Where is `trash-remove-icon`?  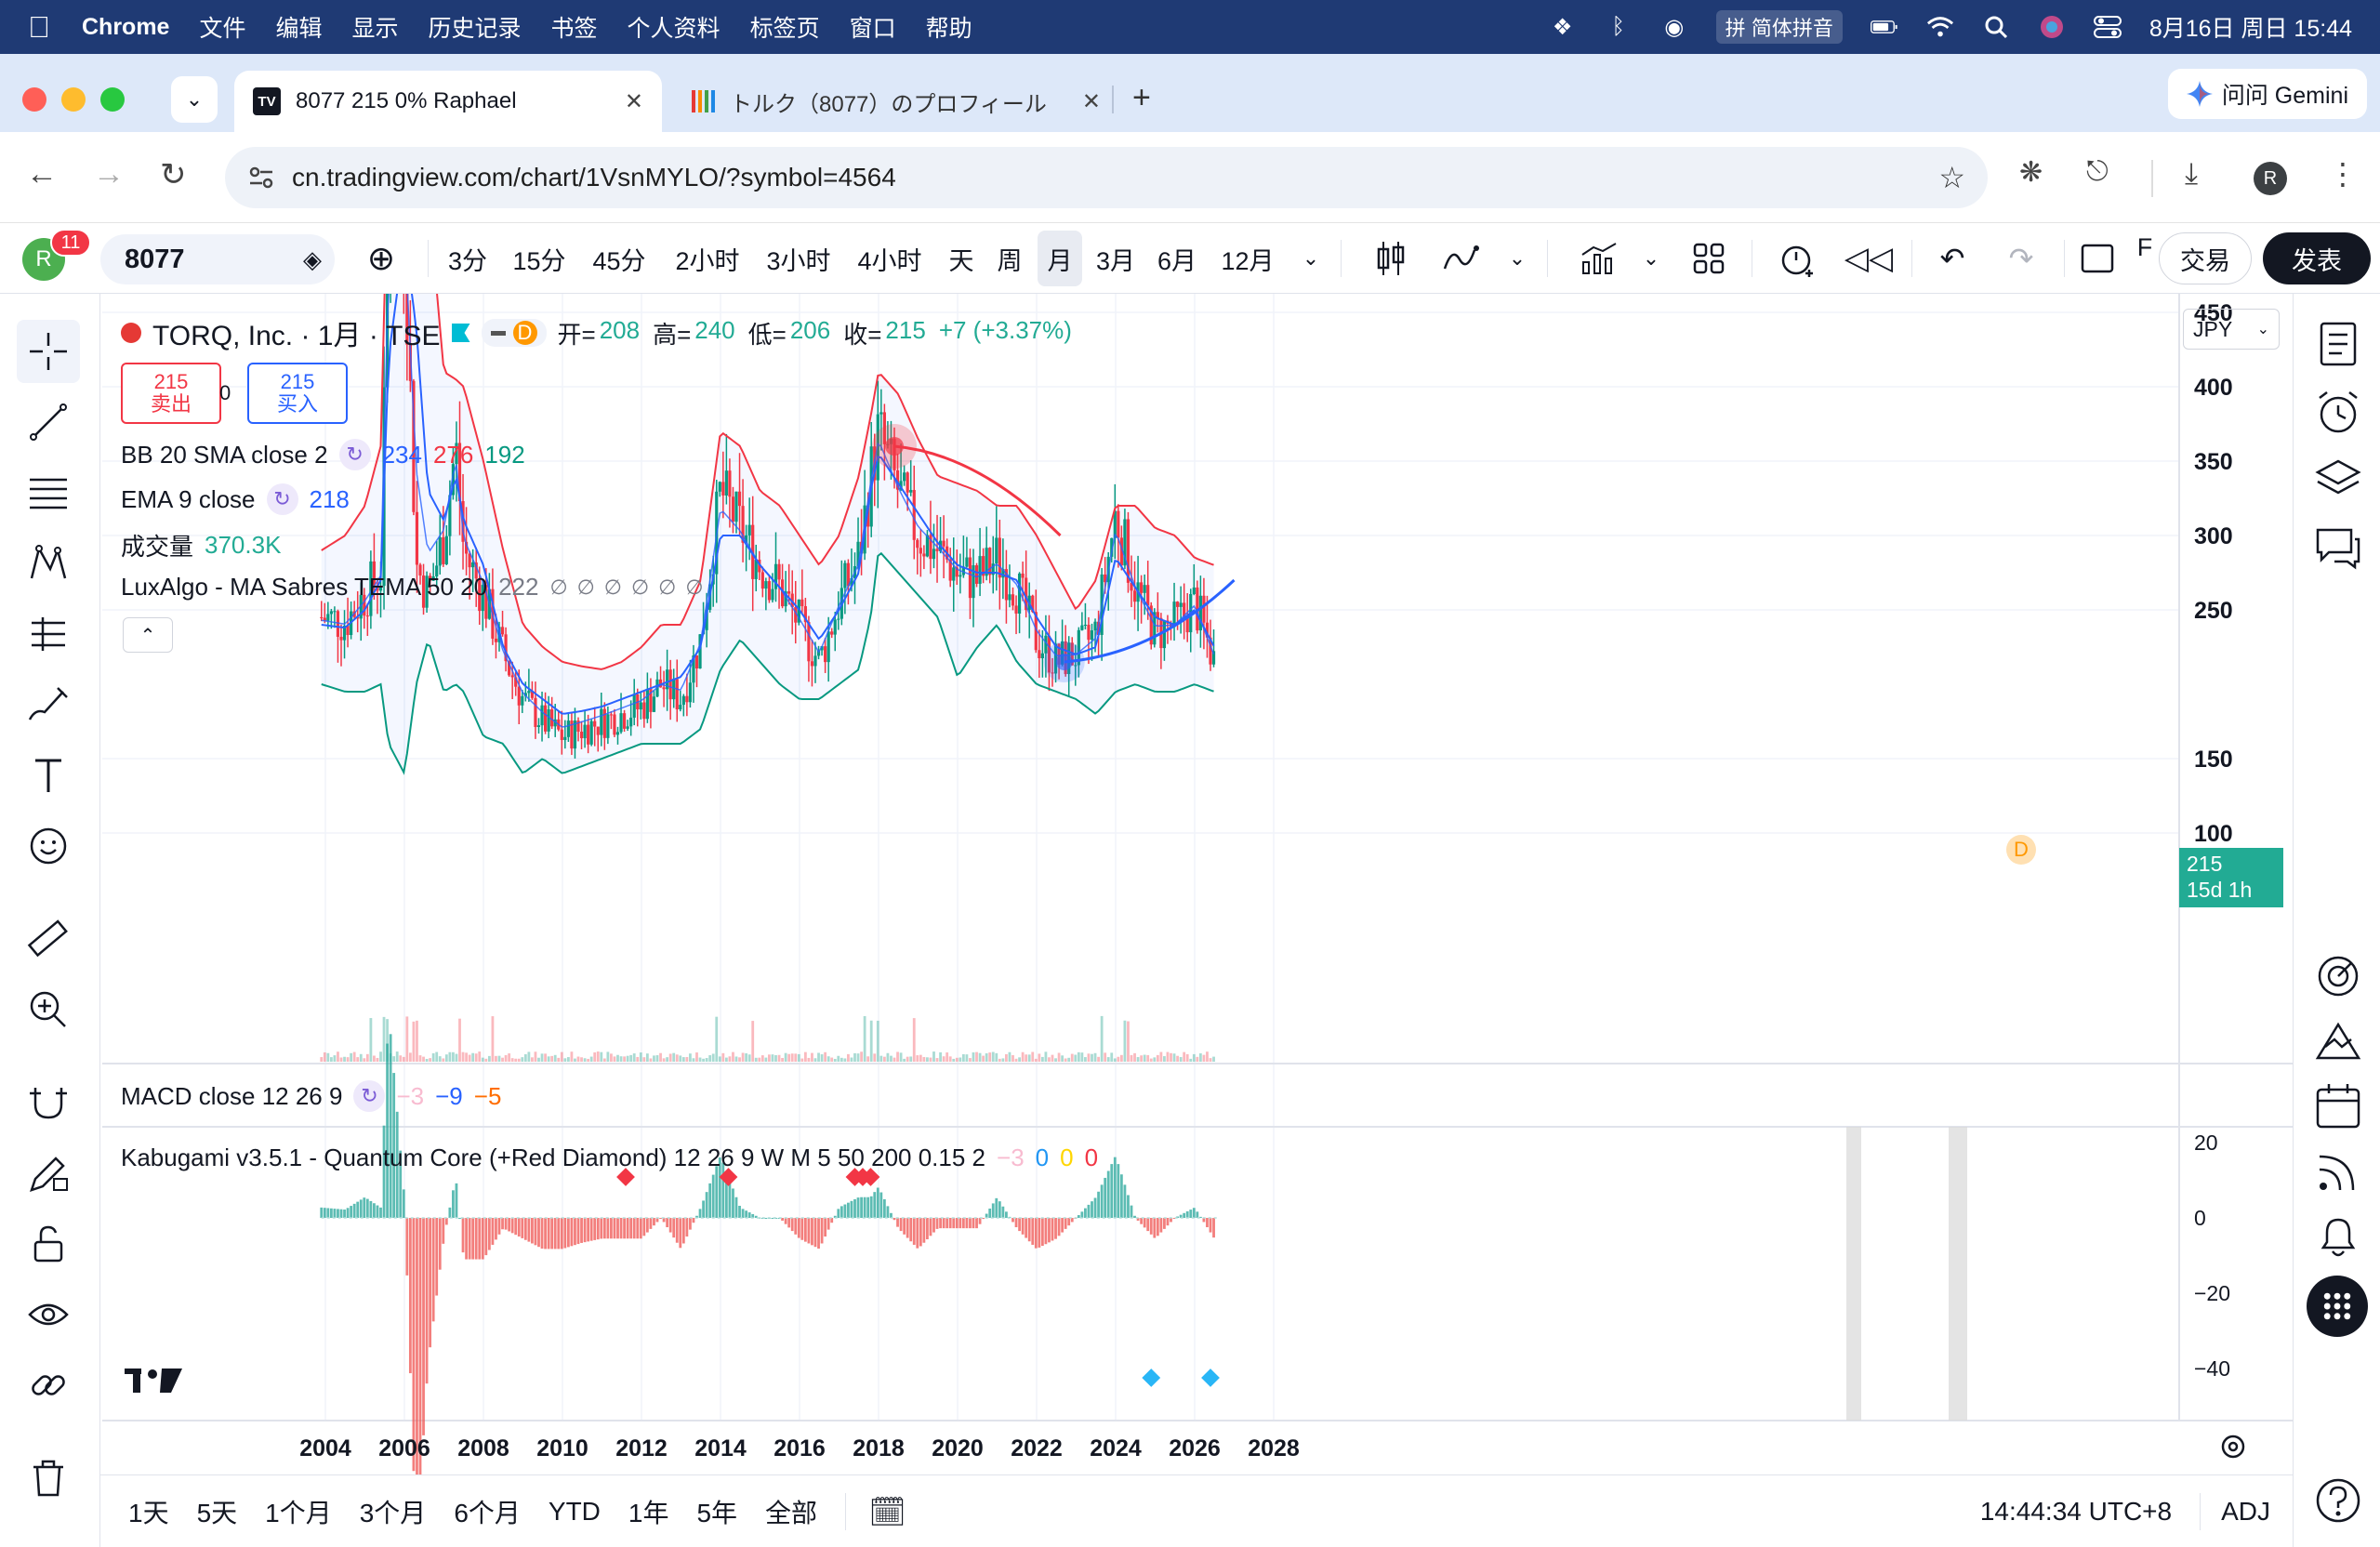
trash-remove-icon is located at coordinates (48, 1478).